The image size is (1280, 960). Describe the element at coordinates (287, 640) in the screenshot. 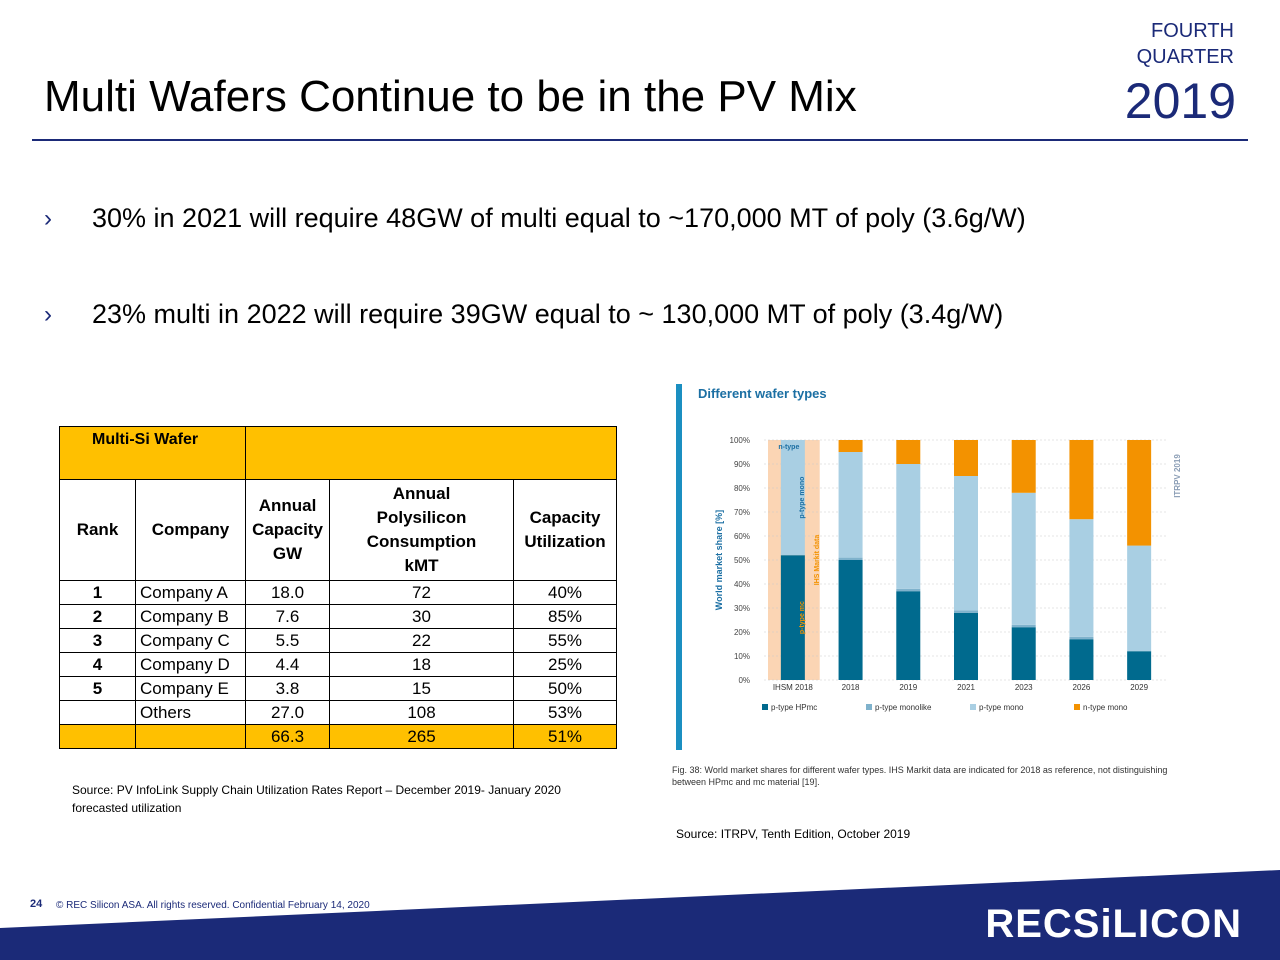

I see `cell-capacity: 5.5` at that location.